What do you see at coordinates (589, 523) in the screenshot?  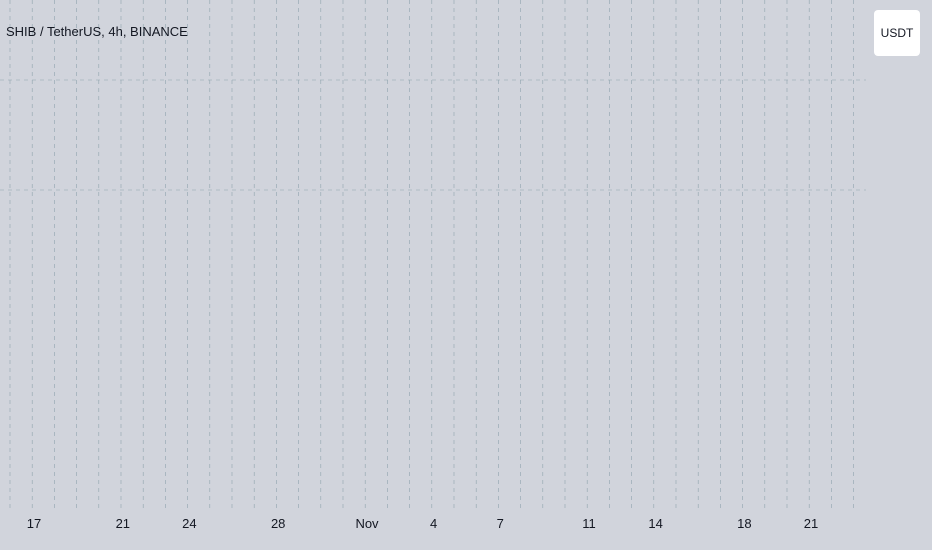 I see `time-tick-label: 11` at bounding box center [589, 523].